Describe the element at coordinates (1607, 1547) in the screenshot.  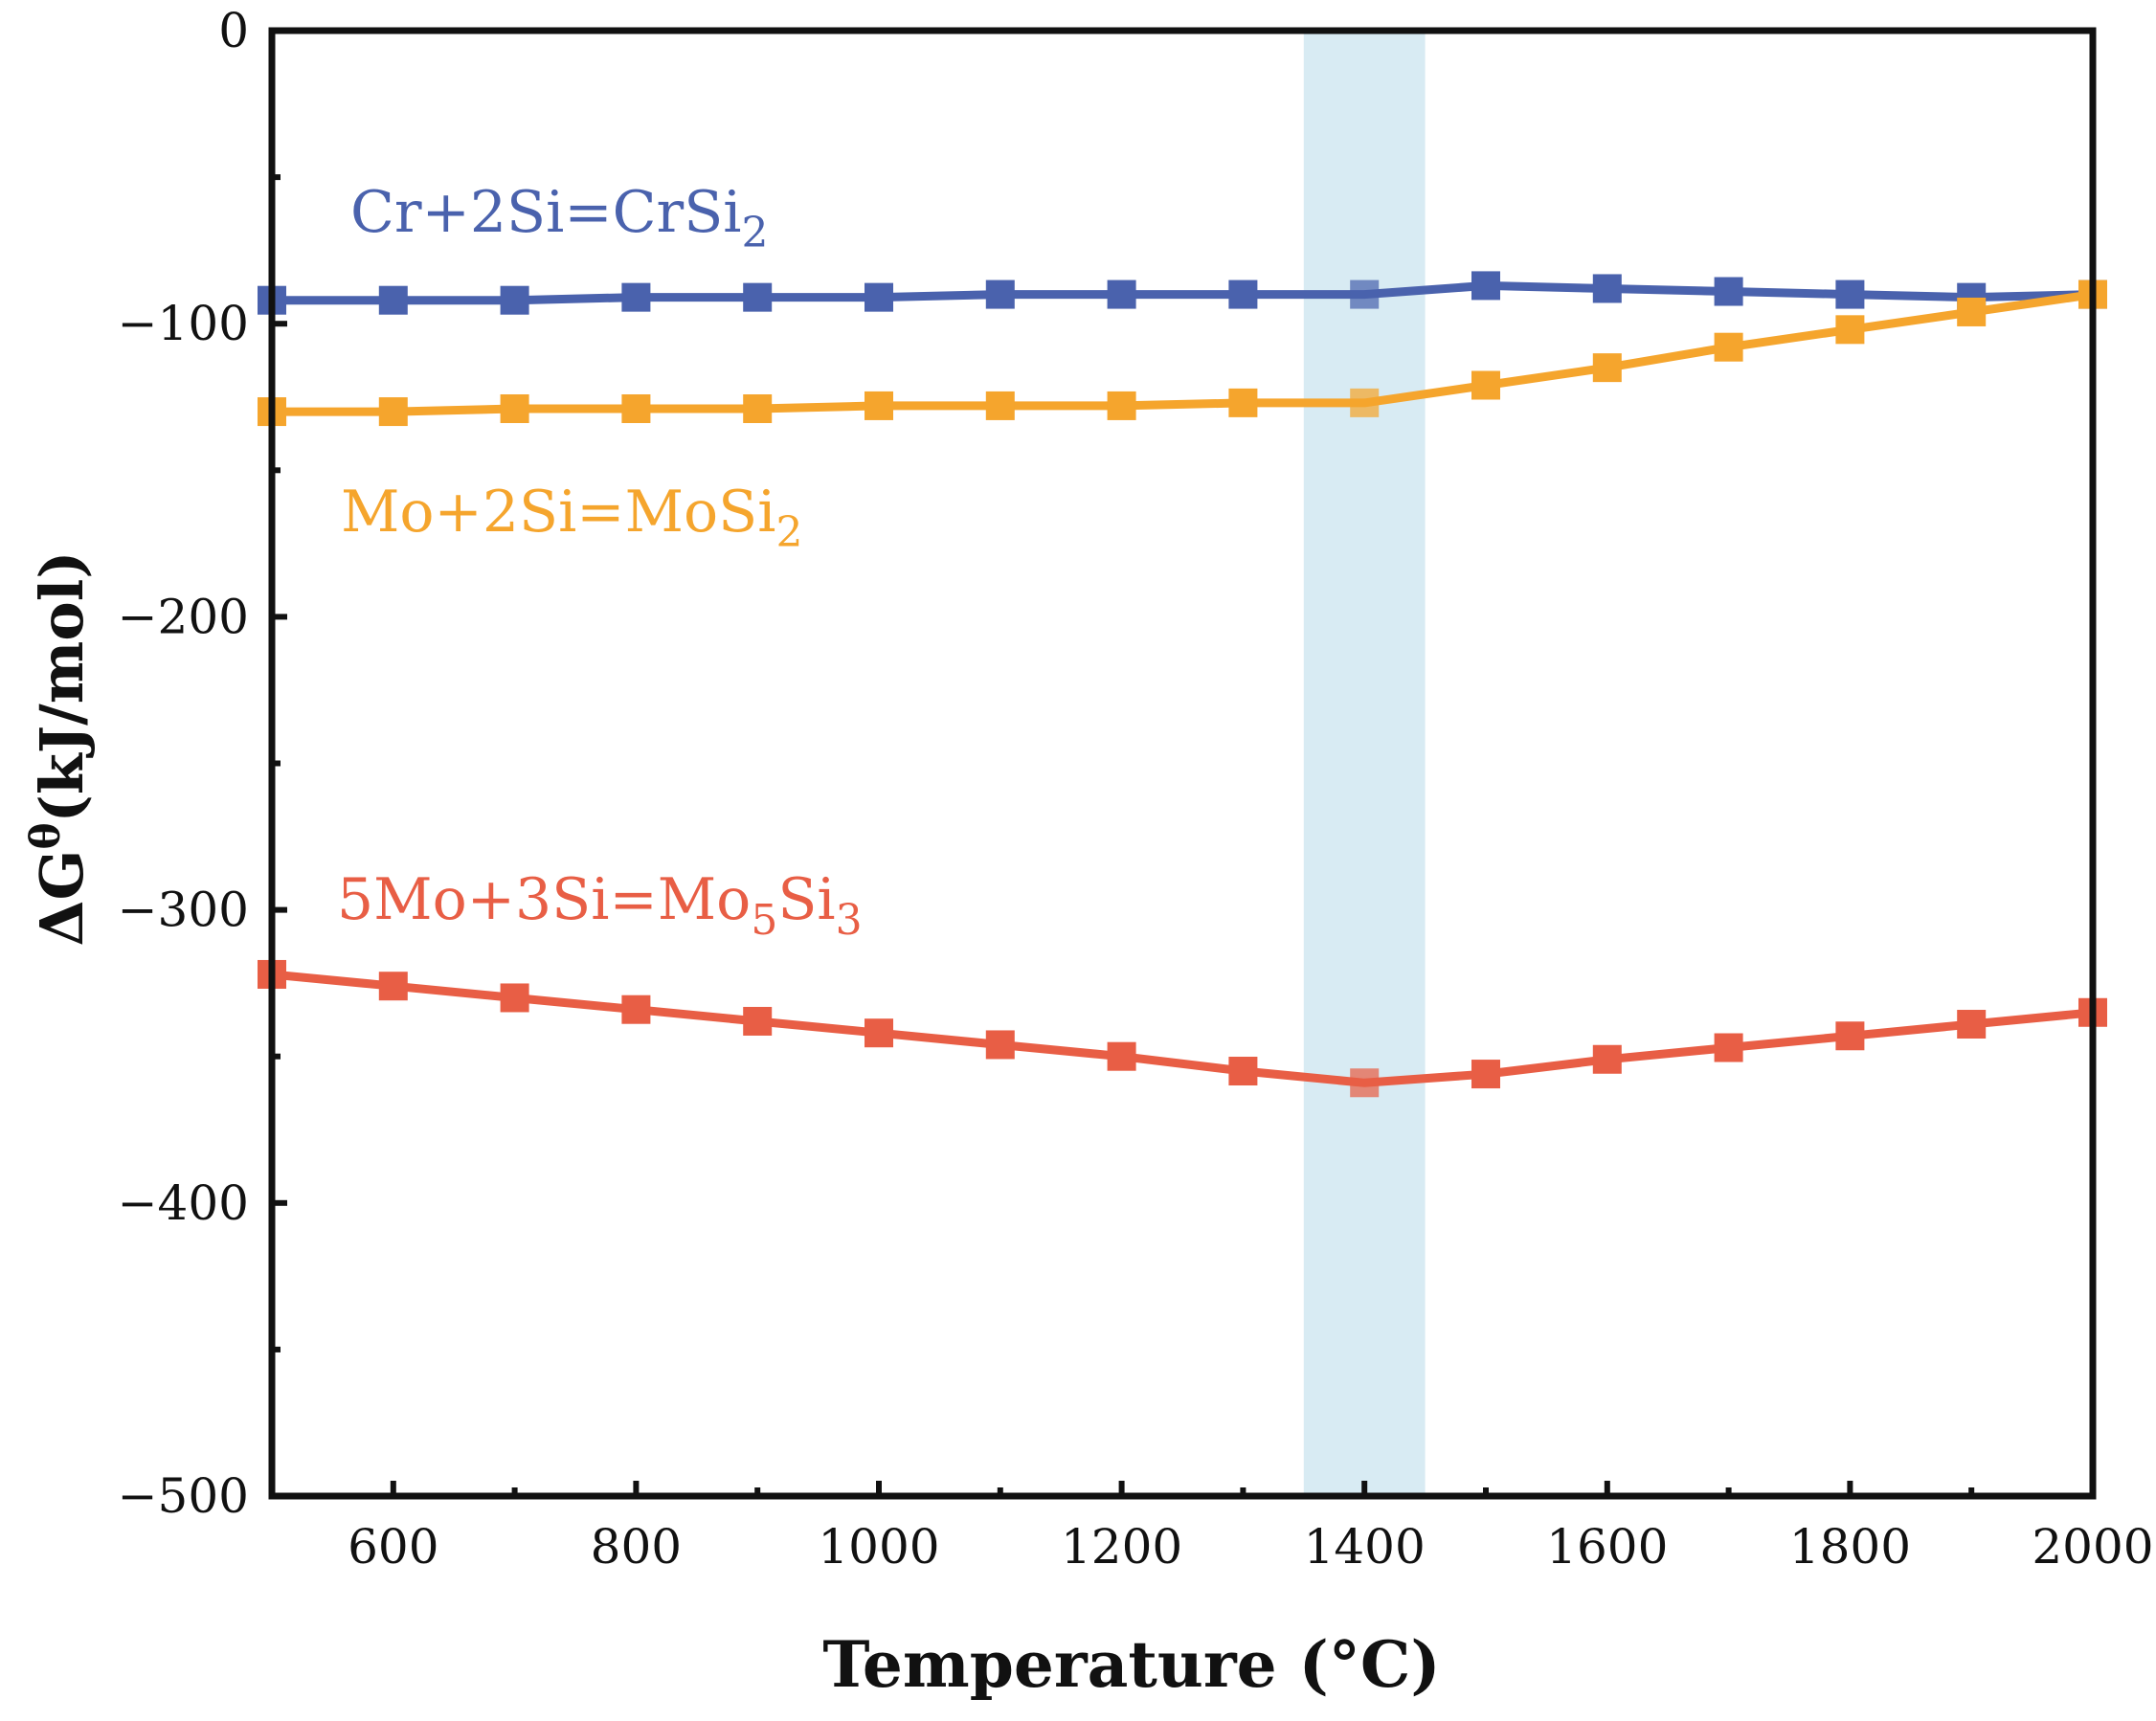
I see `x-tick-label: 1600` at that location.